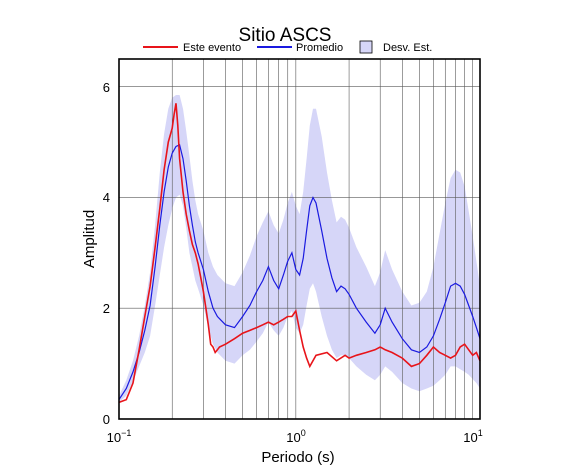  Describe the element at coordinates (119, 436) in the screenshot. I see `x-tick-label: 10⁻¹` at that location.